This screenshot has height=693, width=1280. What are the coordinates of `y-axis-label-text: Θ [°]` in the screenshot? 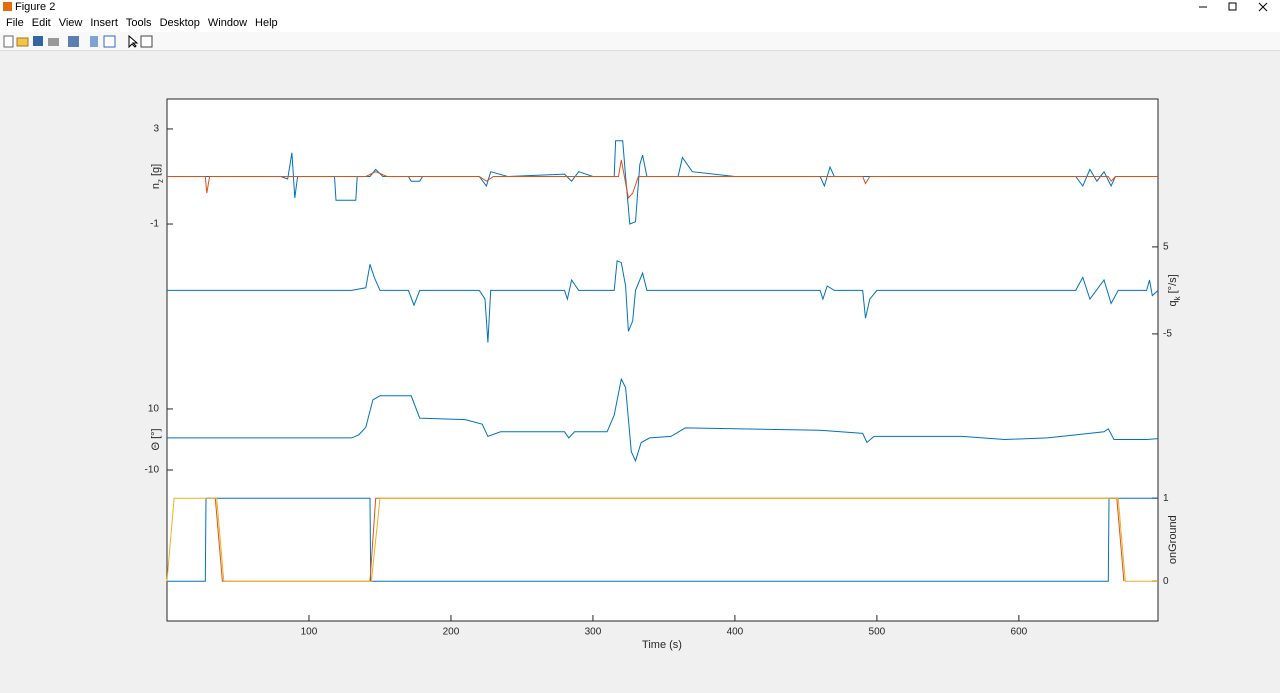 It's located at (156, 439).